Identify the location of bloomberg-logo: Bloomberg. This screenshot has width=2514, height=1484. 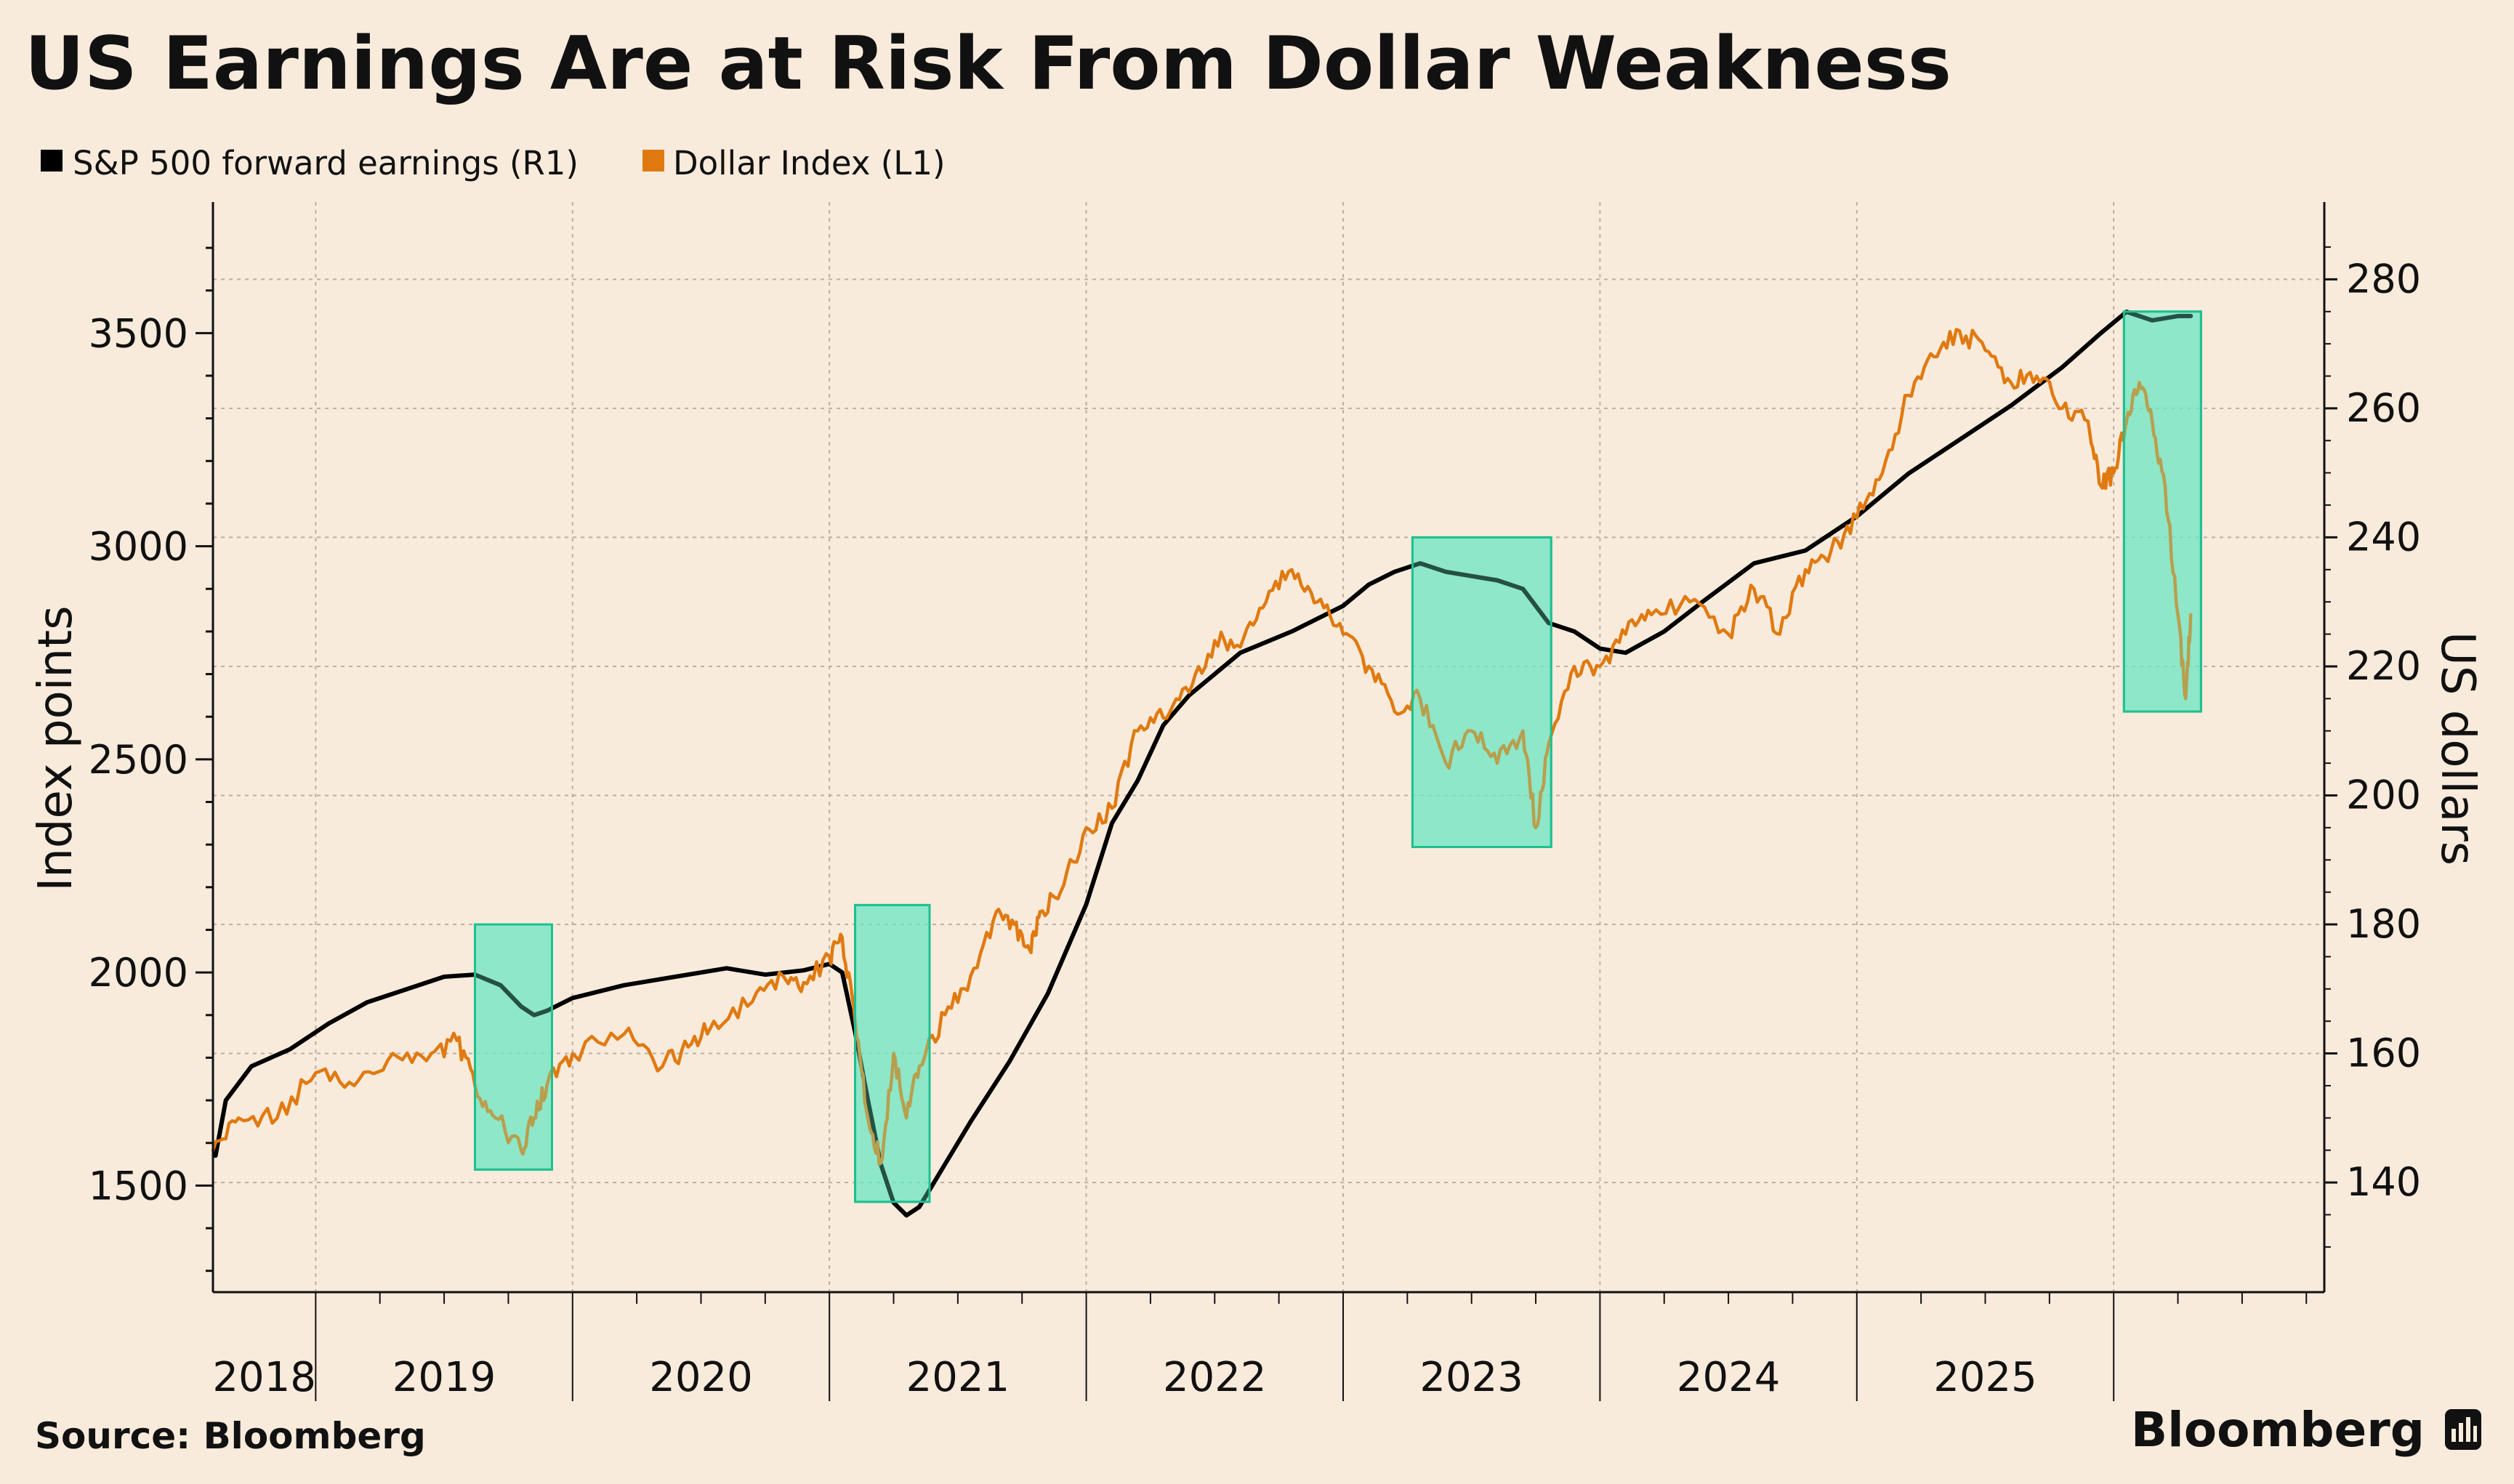
(2306, 1430).